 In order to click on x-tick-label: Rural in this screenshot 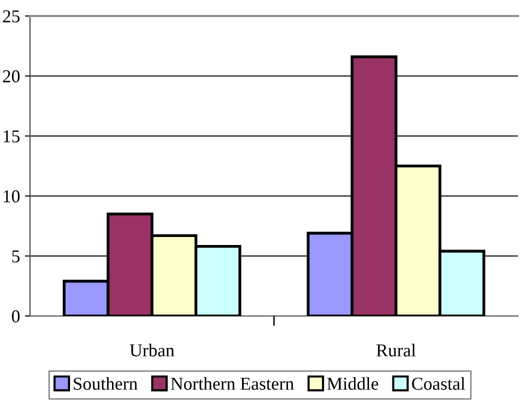, I will do `click(396, 350)`.